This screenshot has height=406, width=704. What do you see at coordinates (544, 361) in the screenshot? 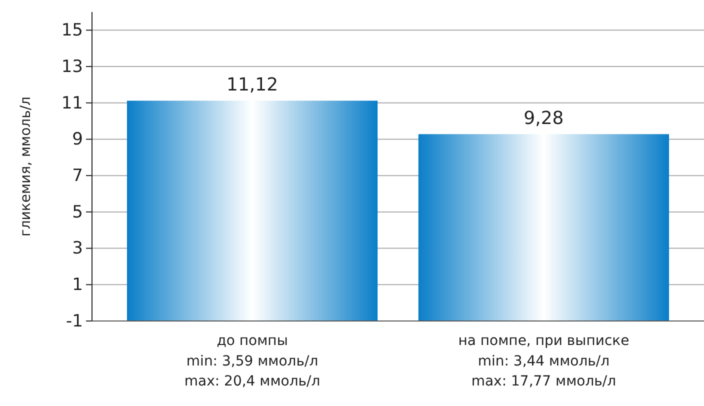
I see `x-tick-label: на помпе, при выписке min: 3,44 ммоль/л max: 17,77 ммоль/л` at bounding box center [544, 361].